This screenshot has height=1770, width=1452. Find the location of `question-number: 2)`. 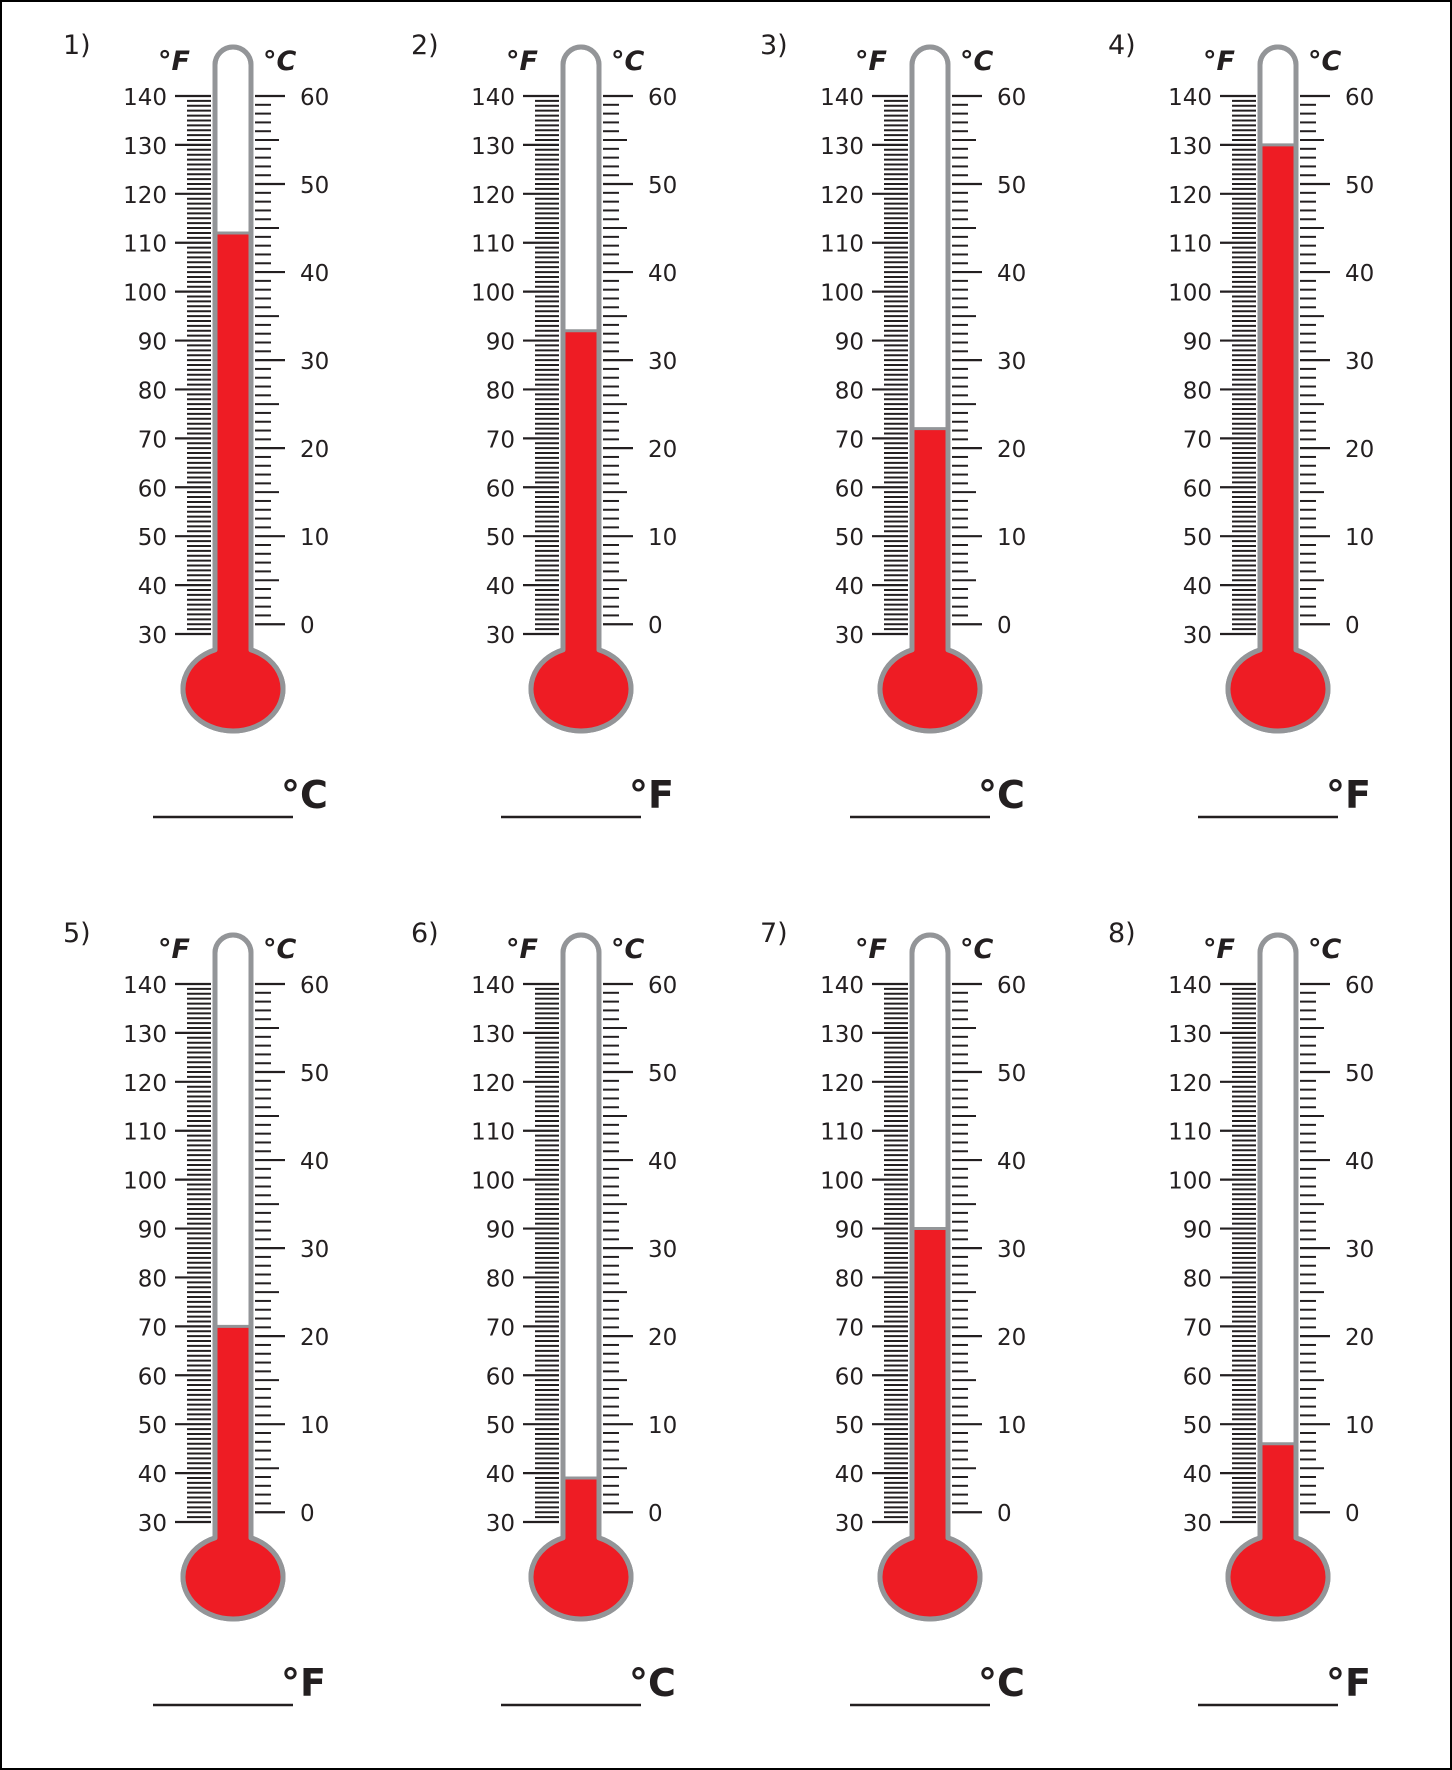

question-number: 2) is located at coordinates (425, 45).